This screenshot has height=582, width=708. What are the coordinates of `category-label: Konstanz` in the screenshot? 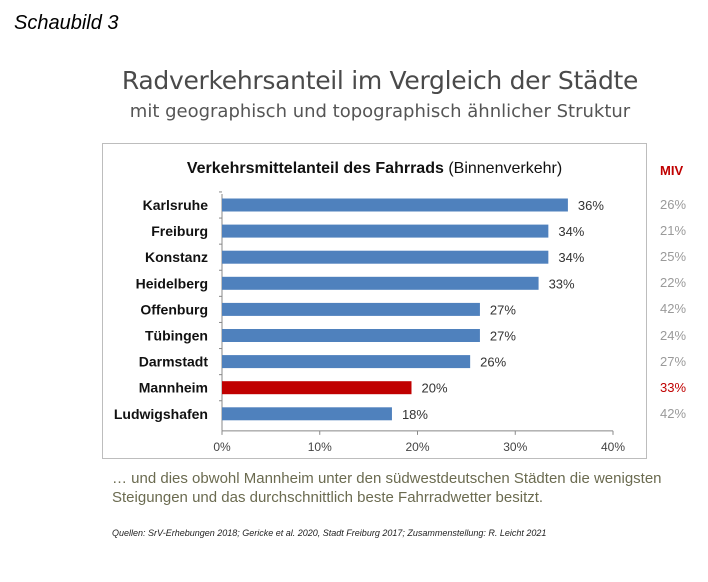 It's located at (176, 257).